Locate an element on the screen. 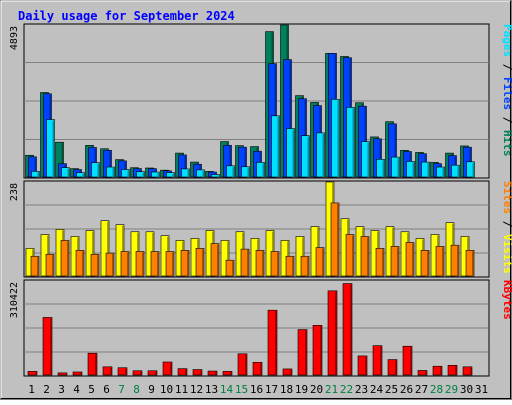 The height and width of the screenshot is (405, 512). bar-visits-day-6-shade is located at coordinates (108, 248).